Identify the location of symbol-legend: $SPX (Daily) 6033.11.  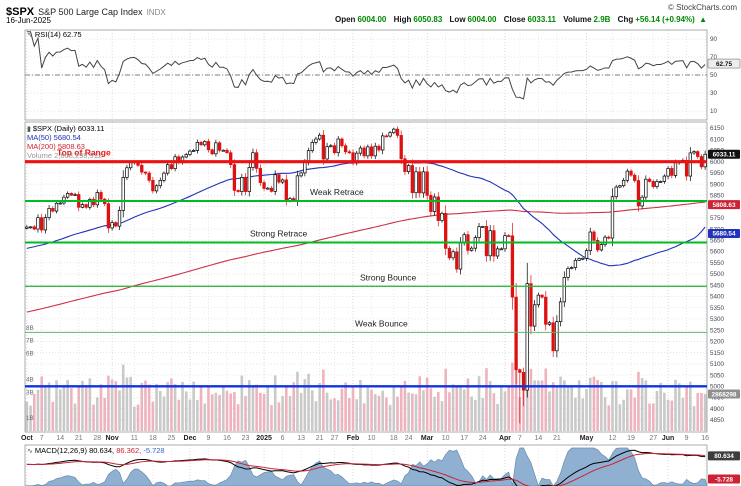
(68, 128).